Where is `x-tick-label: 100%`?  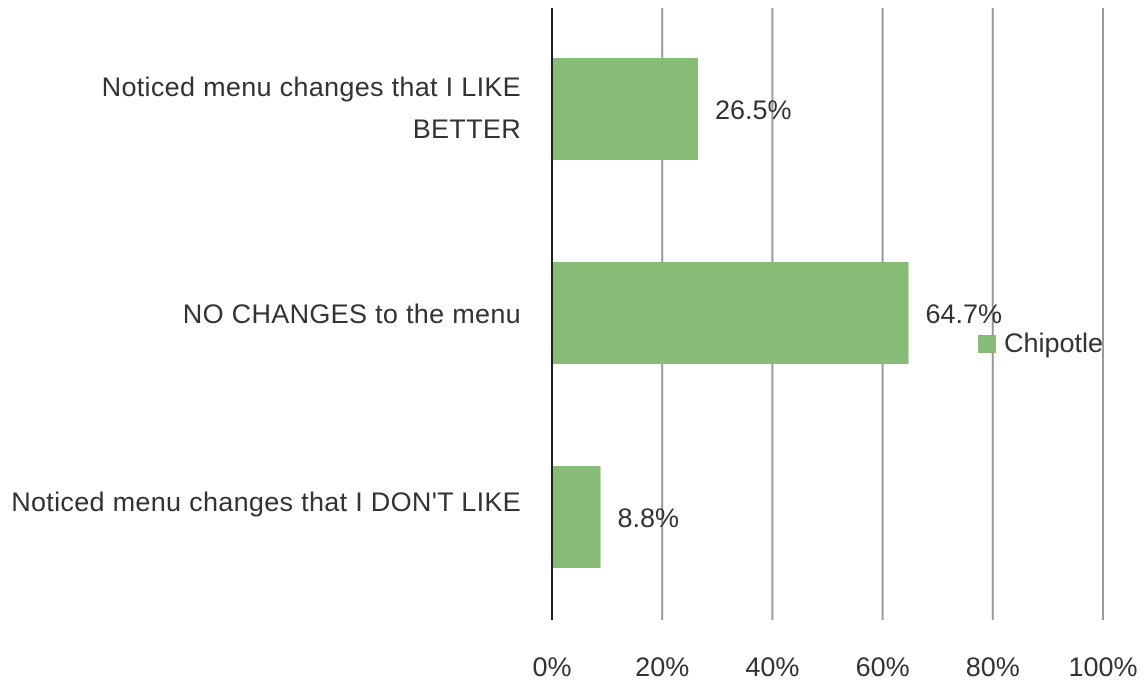 x-tick-label: 100% is located at coordinates (1102, 666).